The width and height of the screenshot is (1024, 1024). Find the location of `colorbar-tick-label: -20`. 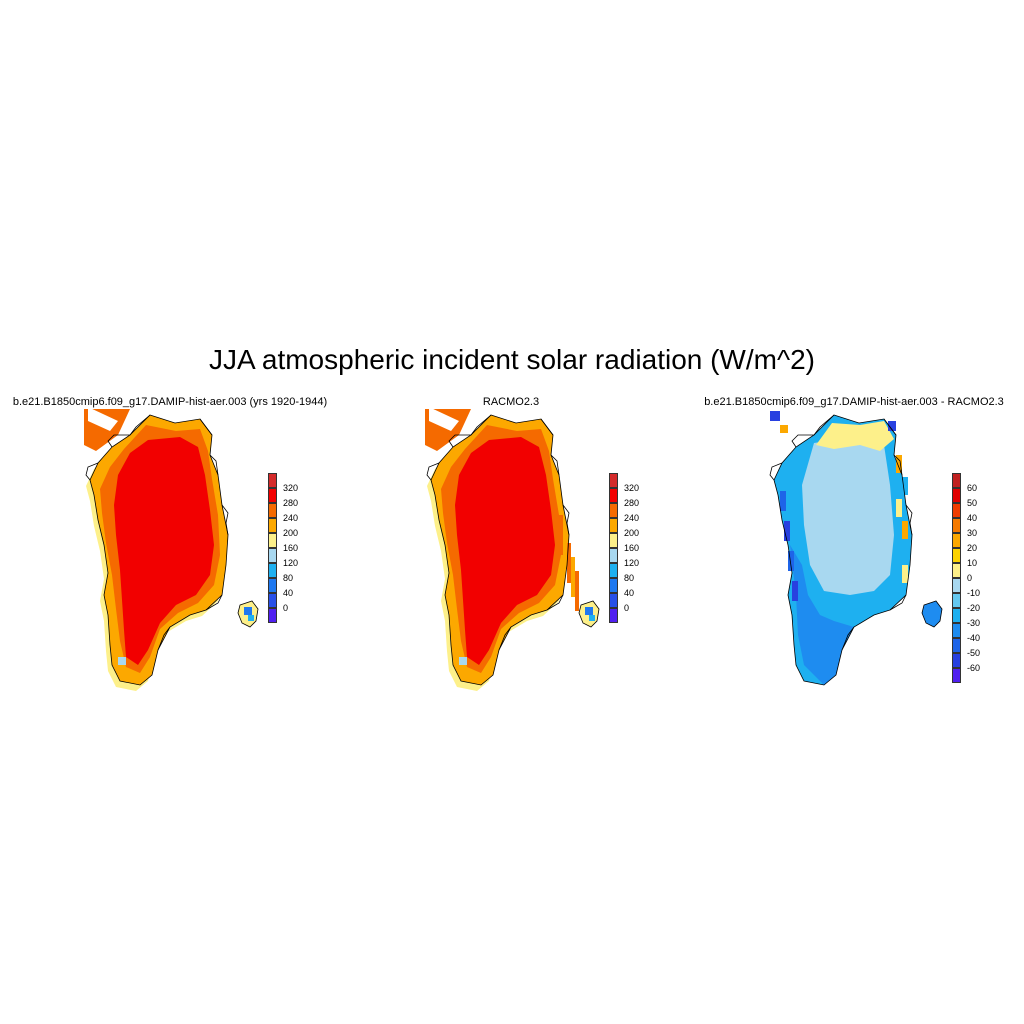

colorbar-tick-label: -20 is located at coordinates (974, 608).